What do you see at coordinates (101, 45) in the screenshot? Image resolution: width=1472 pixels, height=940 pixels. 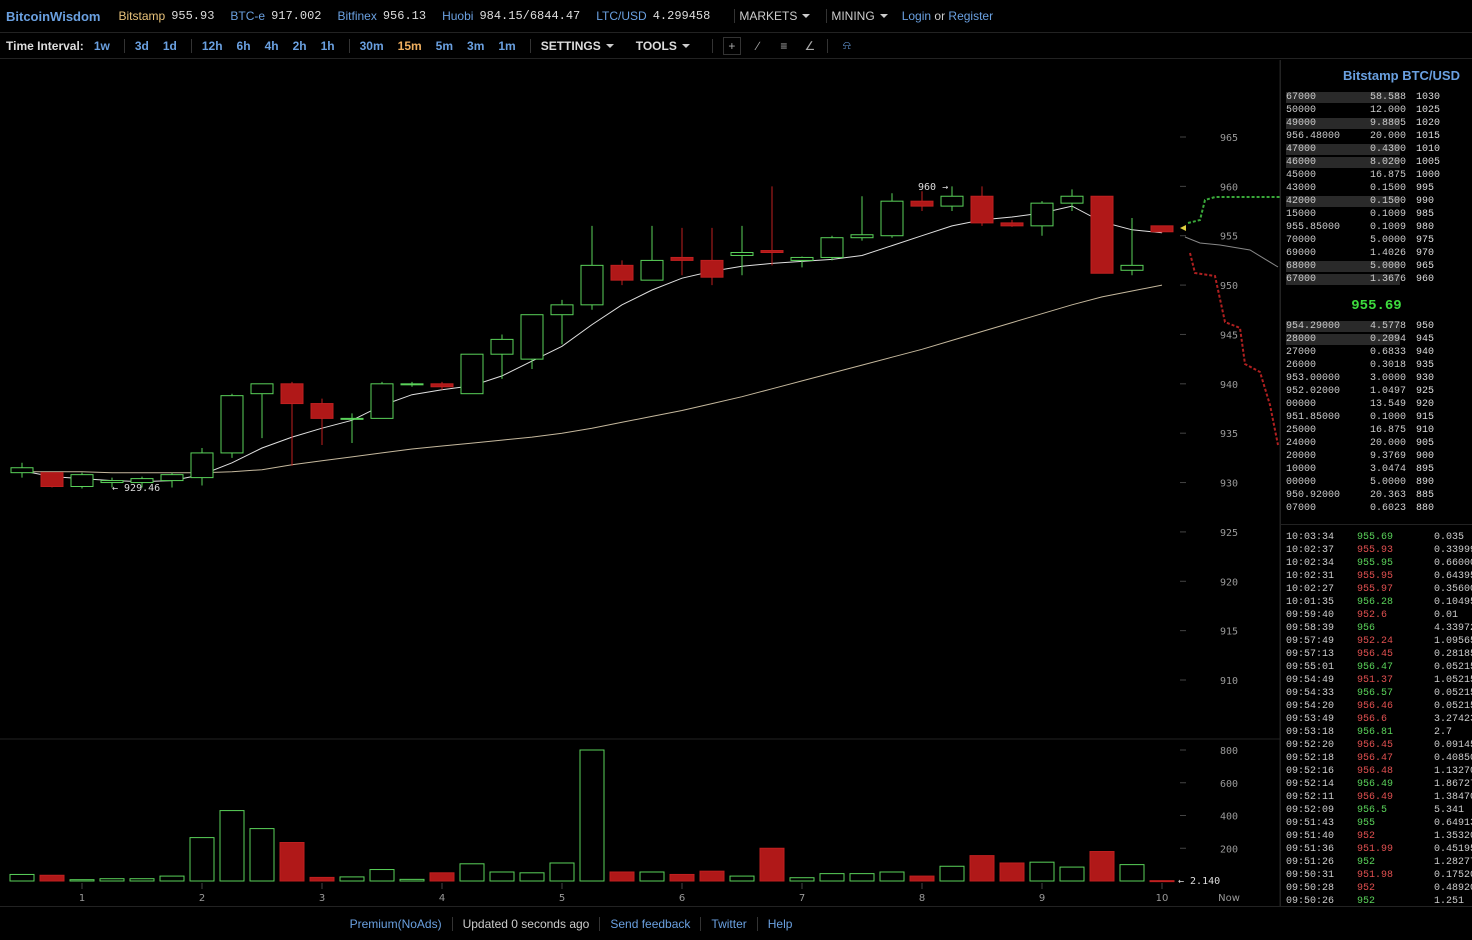 I see `interval-1w: 1w` at bounding box center [101, 45].